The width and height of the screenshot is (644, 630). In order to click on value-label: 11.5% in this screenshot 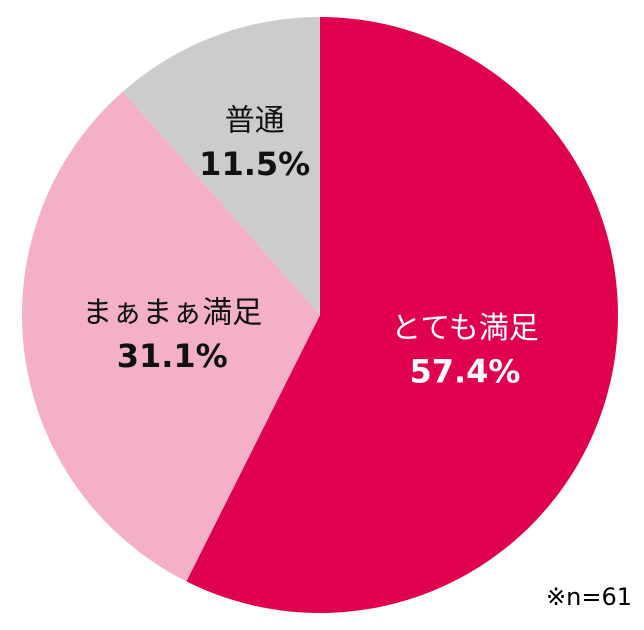, I will do `click(254, 164)`.